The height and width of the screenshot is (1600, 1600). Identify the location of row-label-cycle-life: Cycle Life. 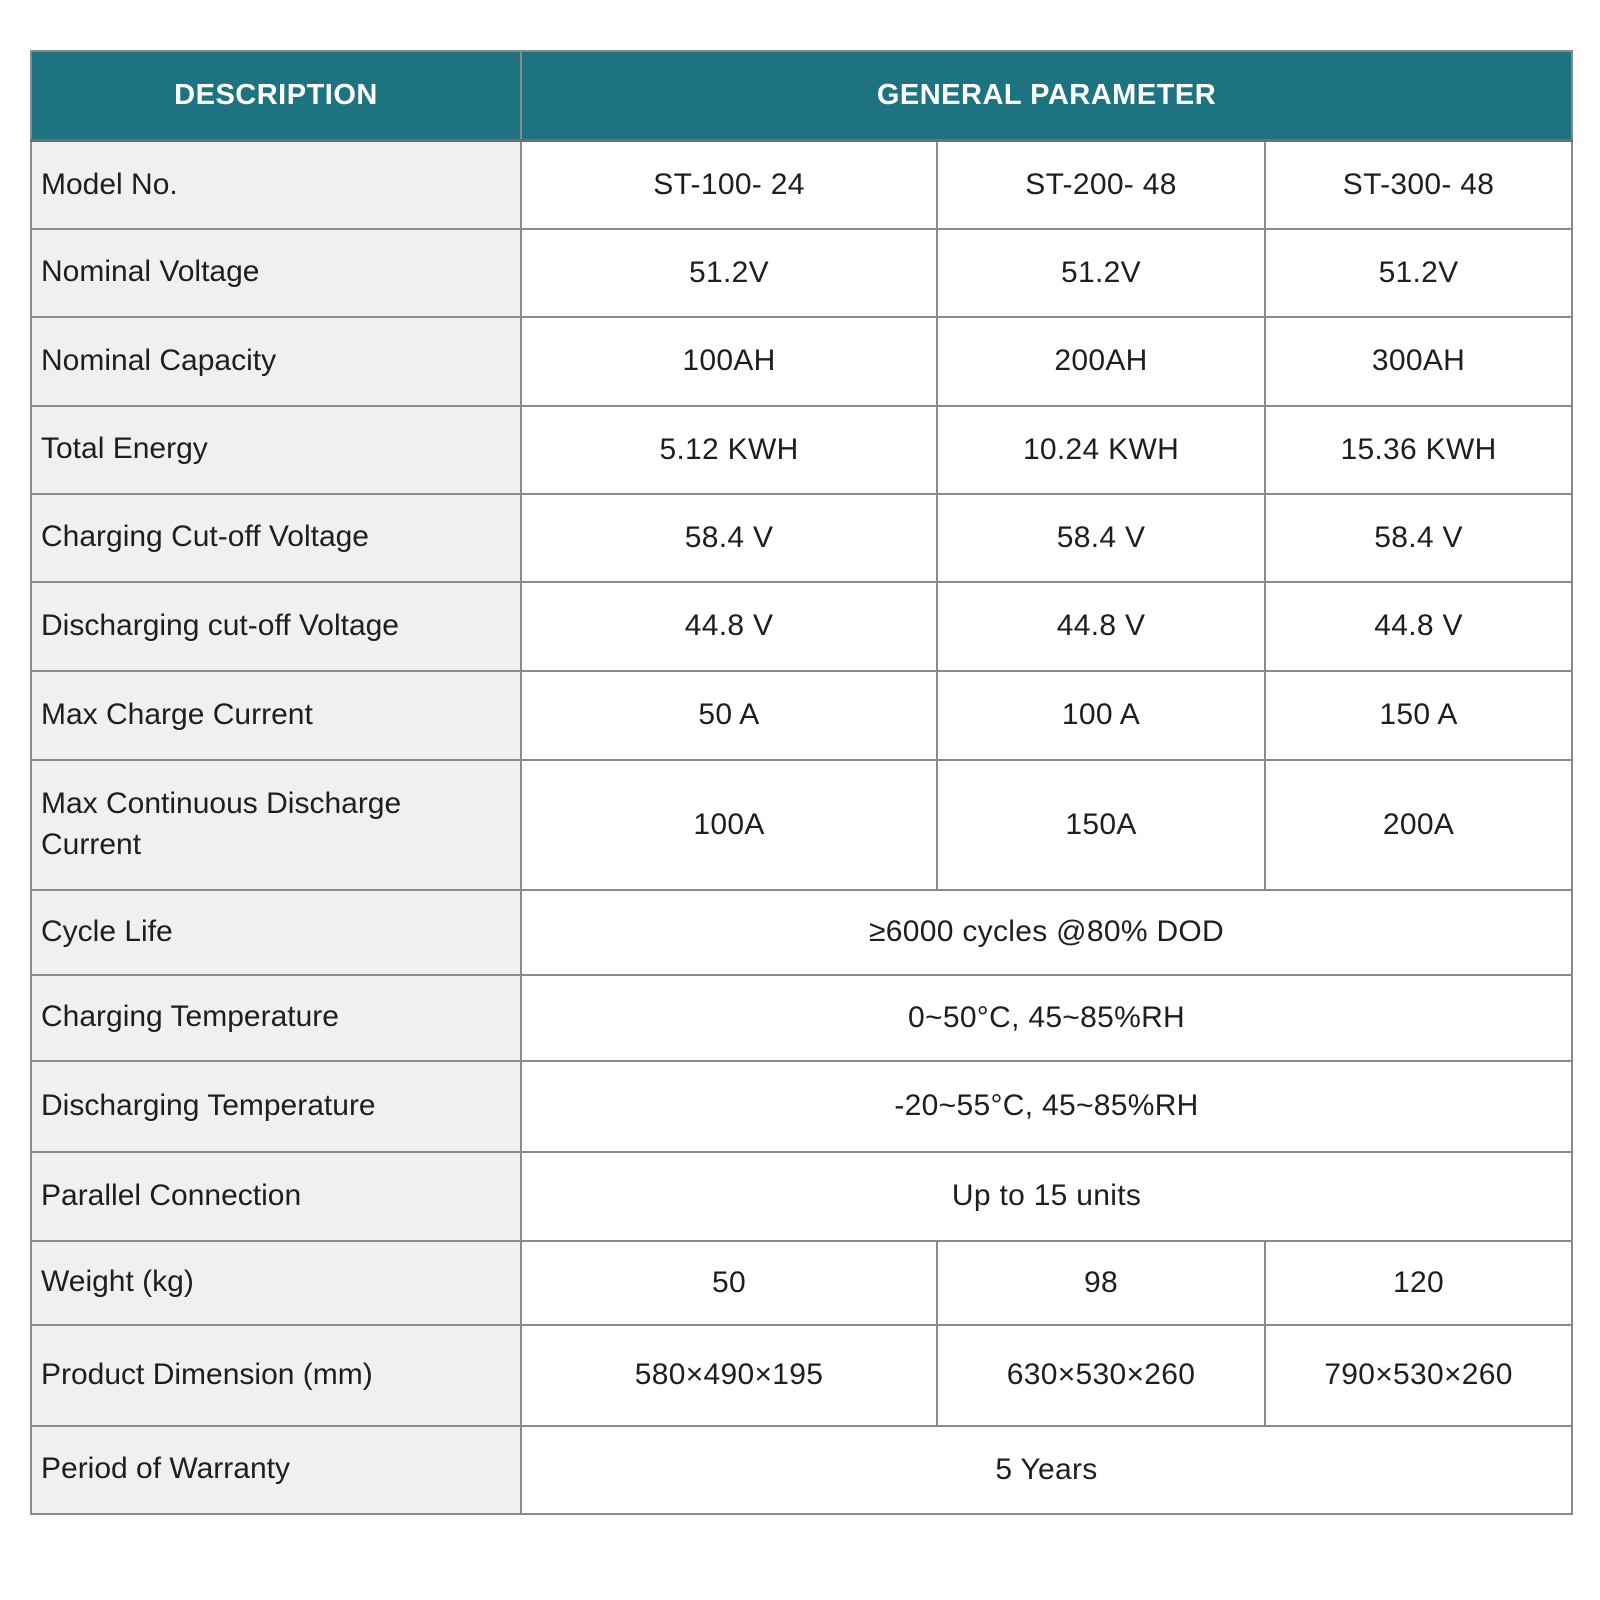
(276, 932).